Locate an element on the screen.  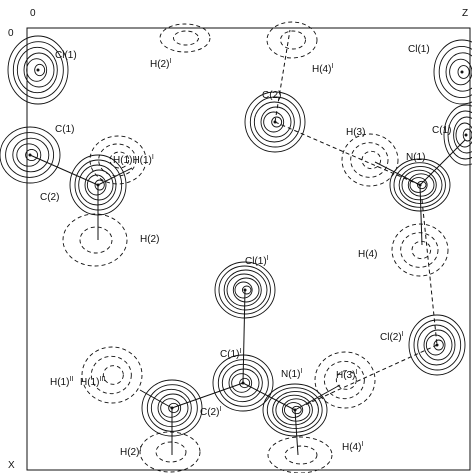
atom-label: N(1)I is located at coordinates (291, 374).